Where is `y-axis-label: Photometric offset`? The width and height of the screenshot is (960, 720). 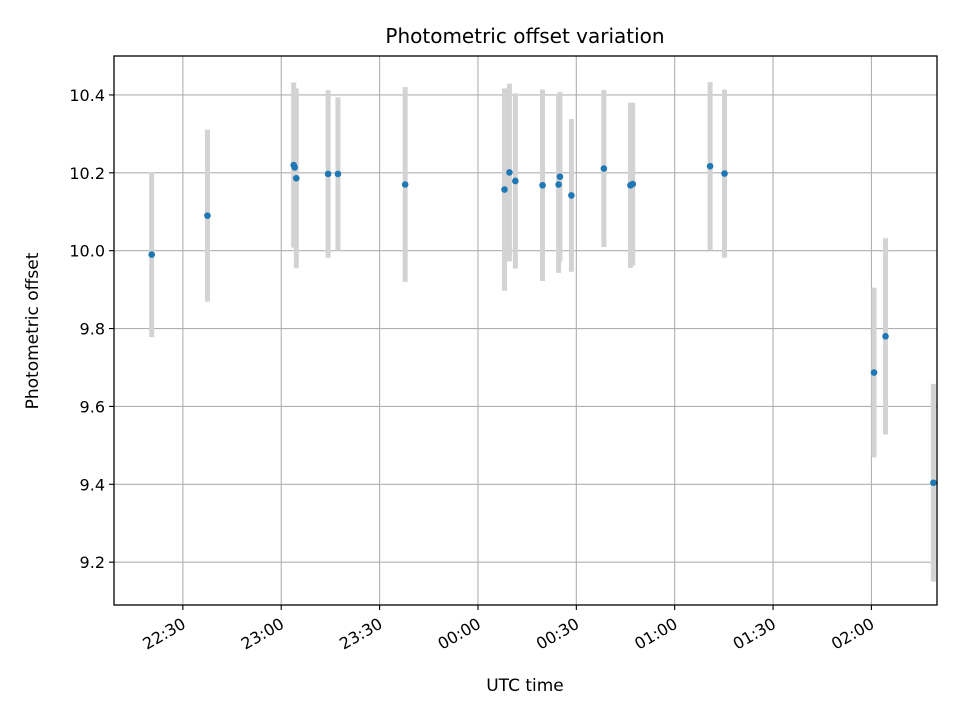 y-axis-label: Photometric offset is located at coordinates (33, 330).